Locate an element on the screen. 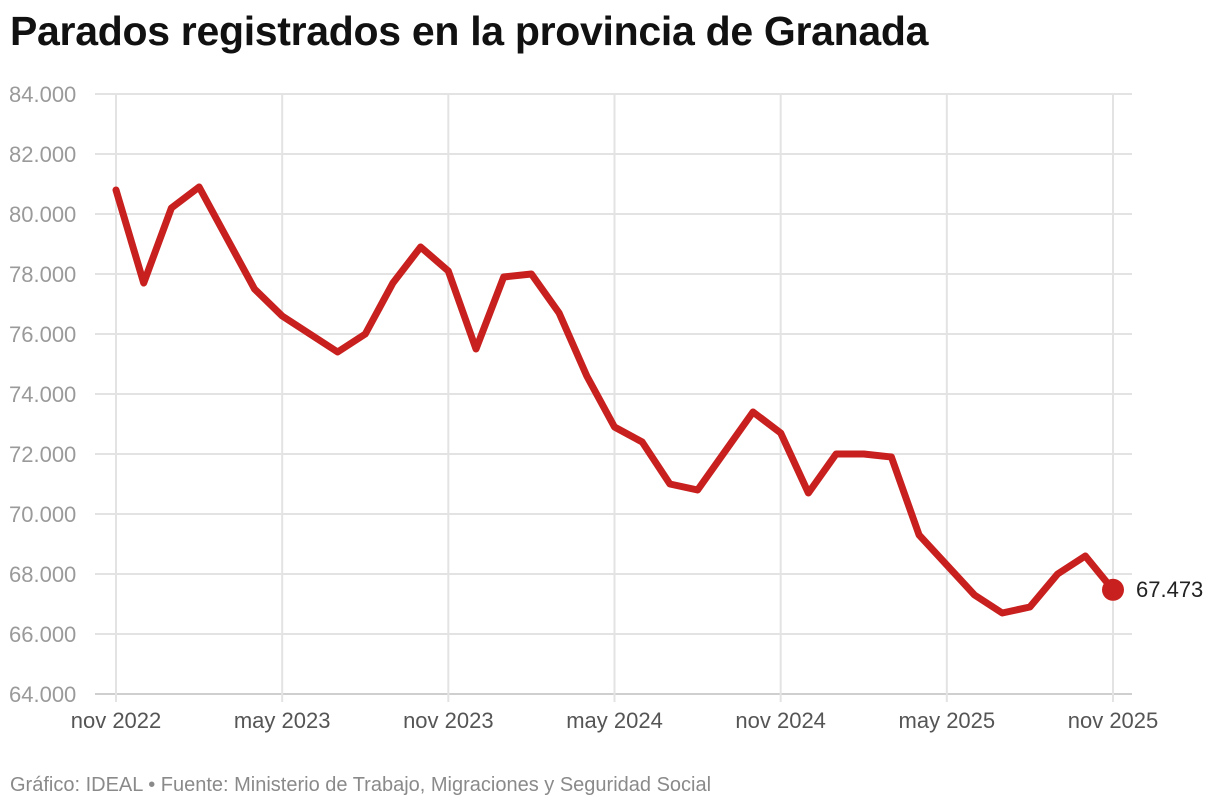 The height and width of the screenshot is (810, 1220). y-tick-label: 78.000 is located at coordinates (42, 274).